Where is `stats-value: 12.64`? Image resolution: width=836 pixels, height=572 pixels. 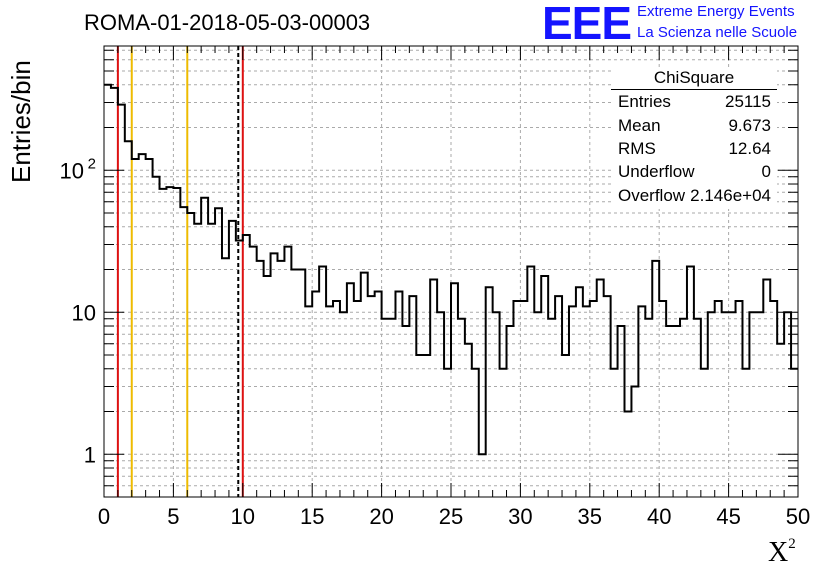 stats-value: 12.64 is located at coordinates (749, 148).